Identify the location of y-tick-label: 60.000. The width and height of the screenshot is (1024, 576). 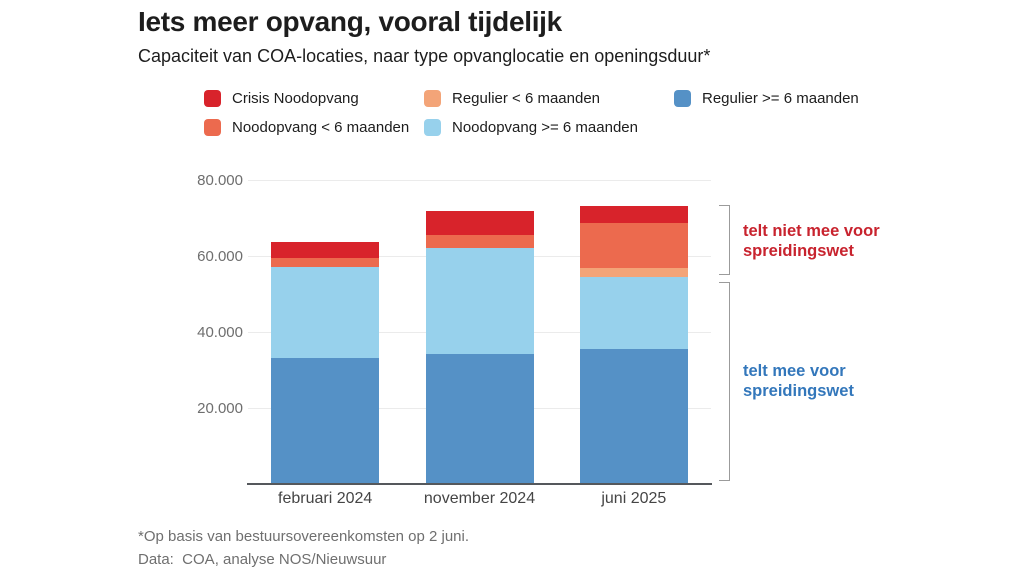
(220, 256).